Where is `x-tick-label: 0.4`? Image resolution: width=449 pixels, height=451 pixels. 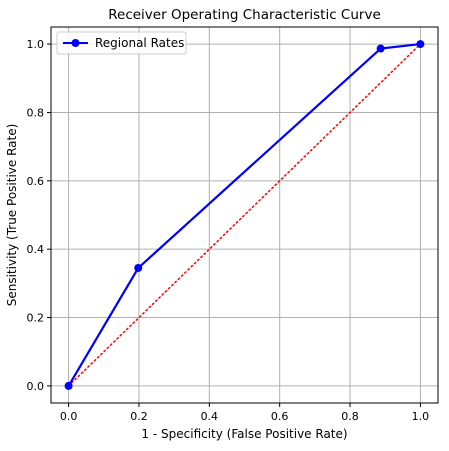
x-tick-label: 0.4 is located at coordinates (210, 416).